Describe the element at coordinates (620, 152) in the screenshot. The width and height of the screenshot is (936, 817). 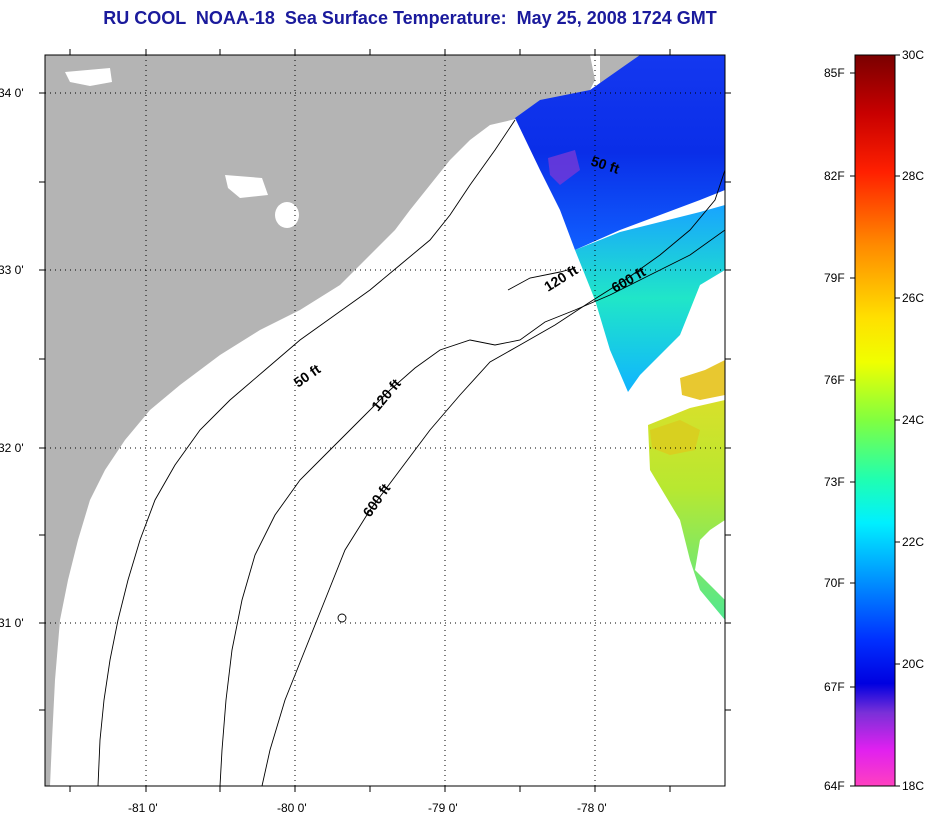
I see `sst-swath-north` at that location.